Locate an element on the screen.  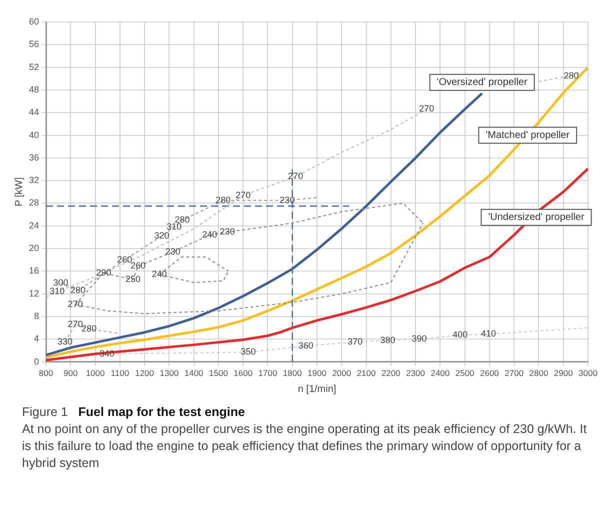
y-tick-label: 60 is located at coordinates (34, 21).